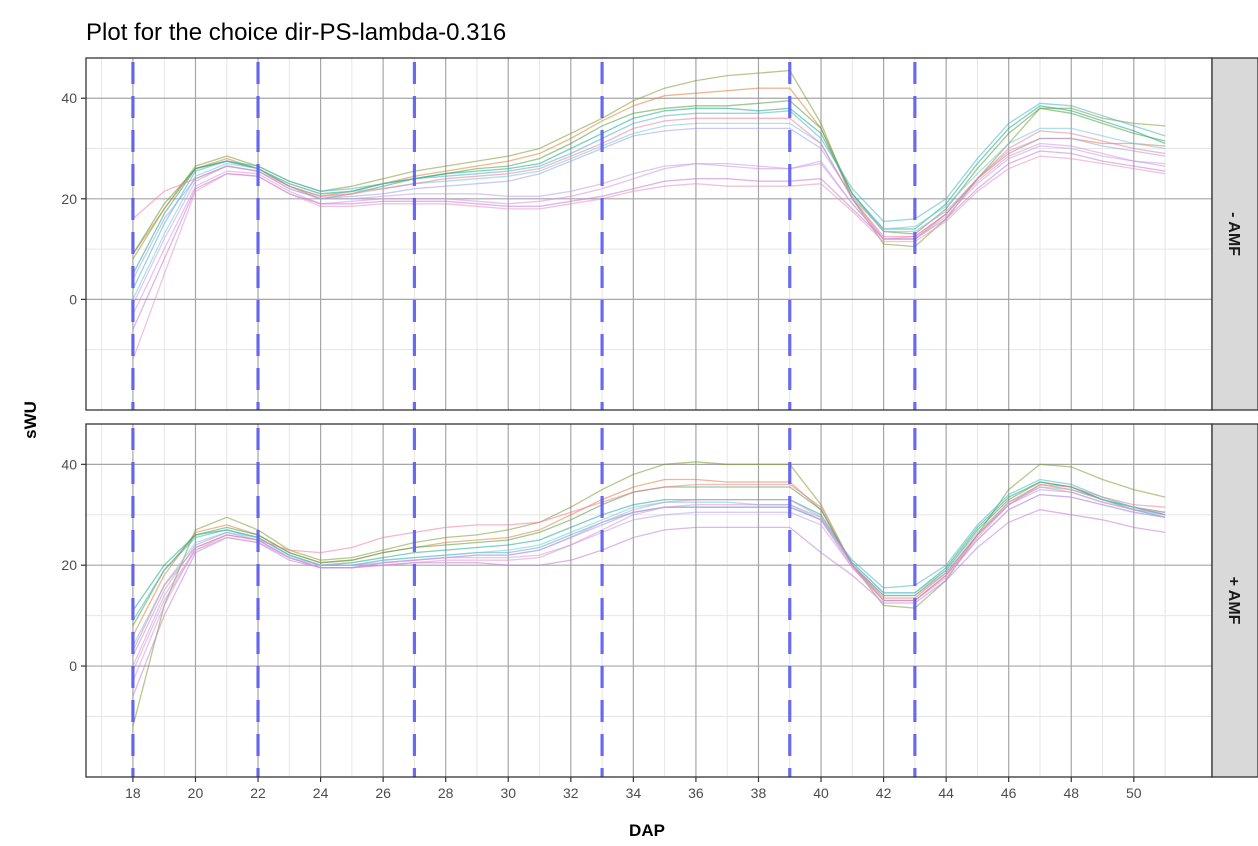 This screenshot has width=1258, height=846. Describe the element at coordinates (321, 793) in the screenshot. I see `x-tick-label: 24` at that location.